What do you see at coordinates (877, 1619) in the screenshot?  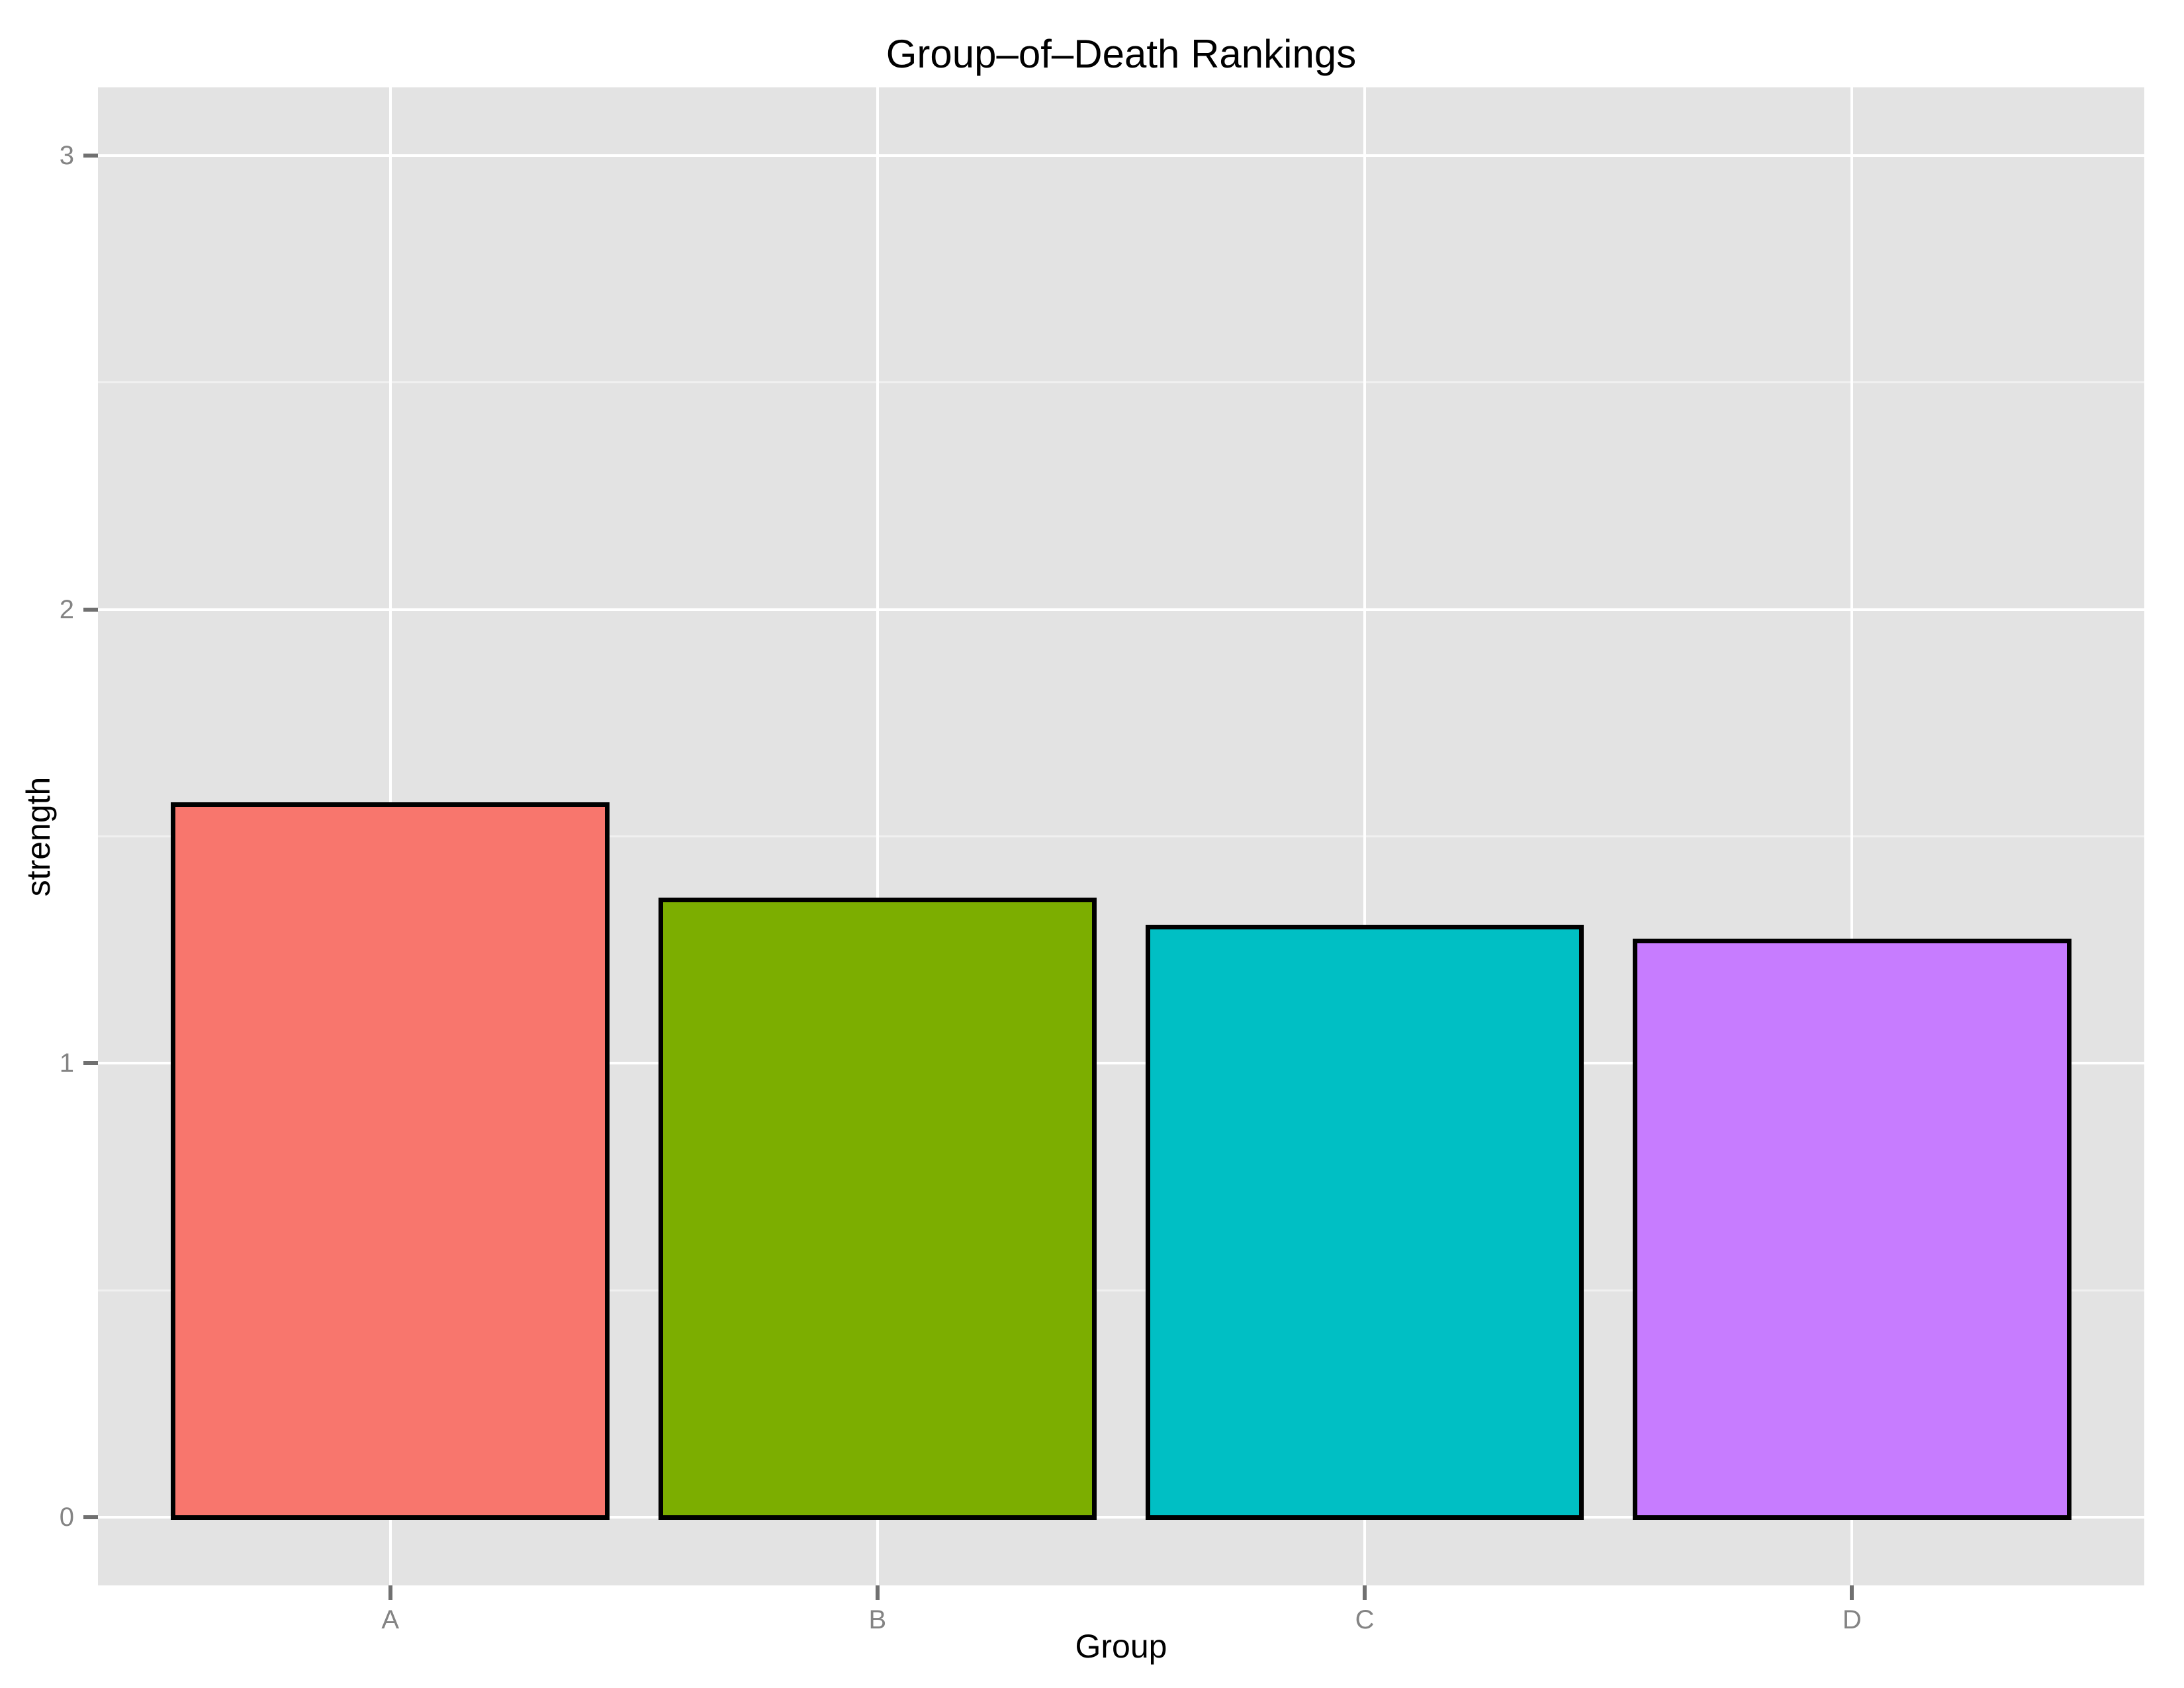 I see `x-tick-label: B` at bounding box center [877, 1619].